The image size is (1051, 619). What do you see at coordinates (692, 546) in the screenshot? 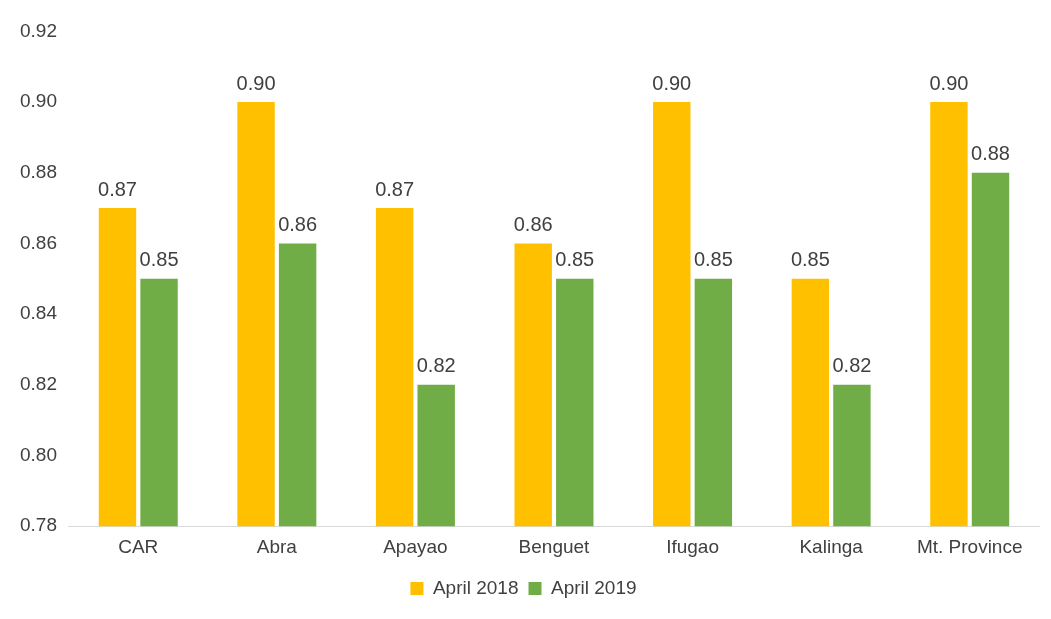
I see `x-tick-label: Ifugao` at bounding box center [692, 546].